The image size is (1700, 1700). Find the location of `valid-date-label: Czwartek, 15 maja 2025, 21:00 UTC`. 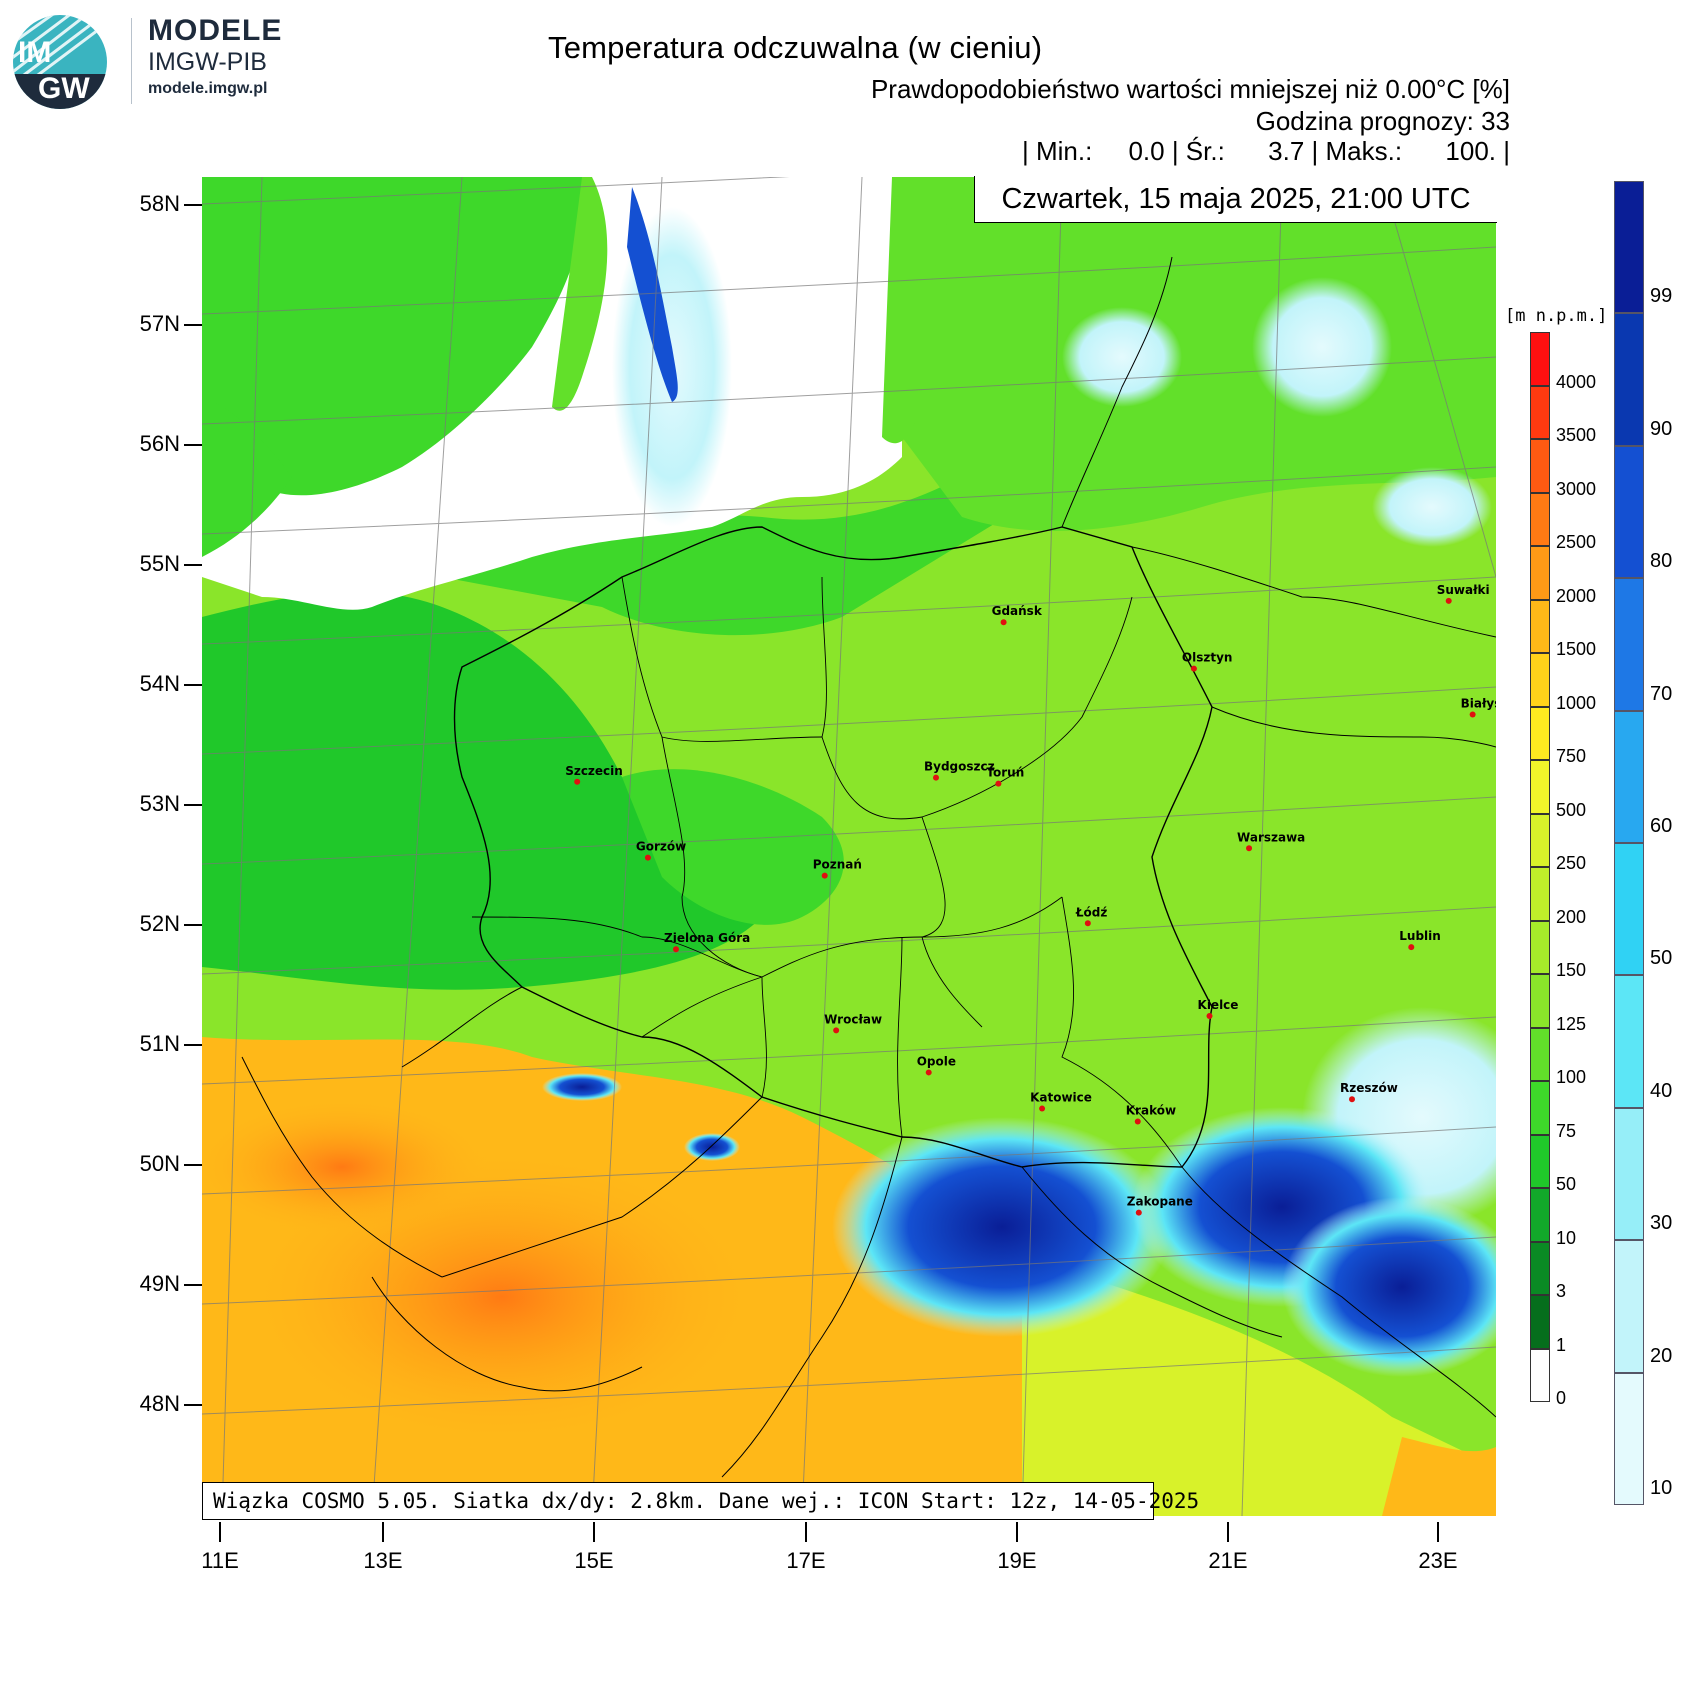

valid-date-label: Czwartek, 15 maja 2025, 21:00 UTC is located at coordinates (1235, 199).